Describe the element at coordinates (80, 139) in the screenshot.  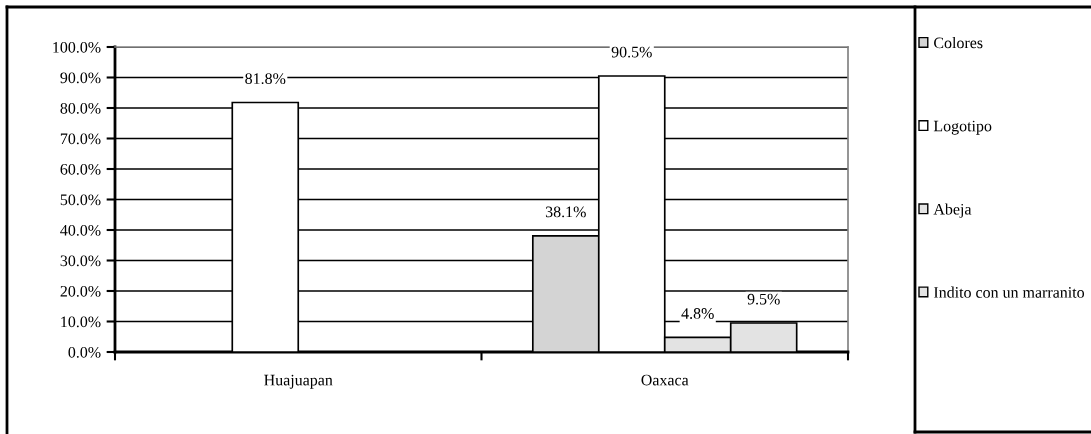
I see `y-tick-label: 70.0%` at that location.